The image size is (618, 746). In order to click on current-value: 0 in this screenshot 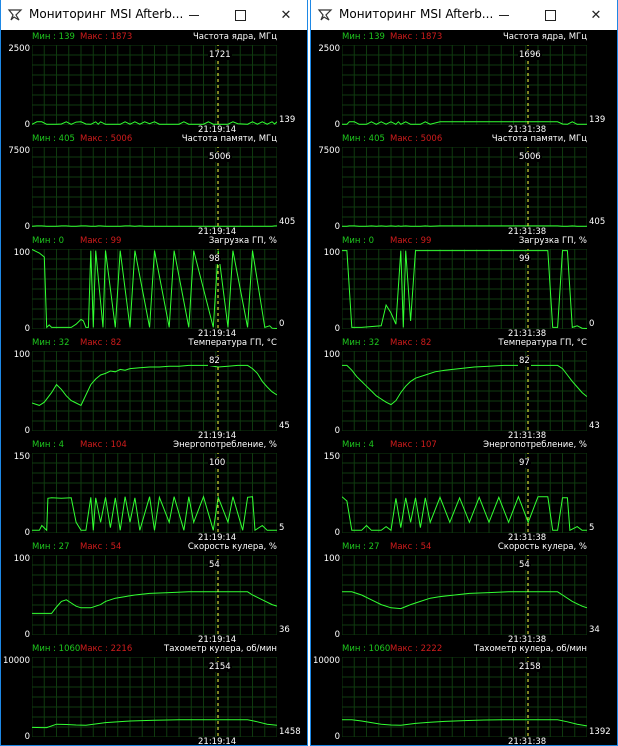, I will do `click(282, 324)`.